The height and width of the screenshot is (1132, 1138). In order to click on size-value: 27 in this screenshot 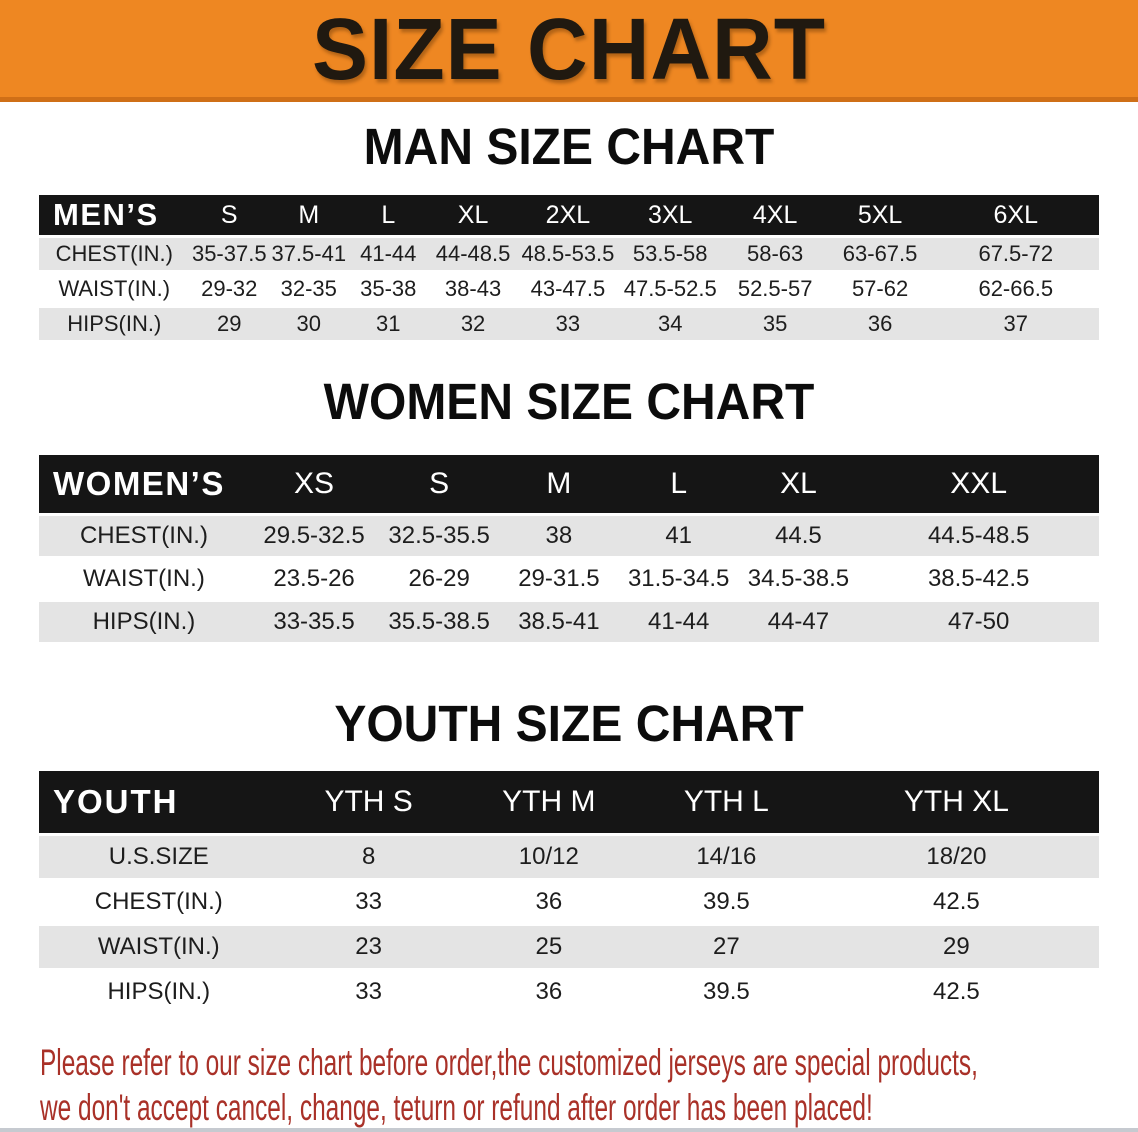, I will do `click(726, 947)`.